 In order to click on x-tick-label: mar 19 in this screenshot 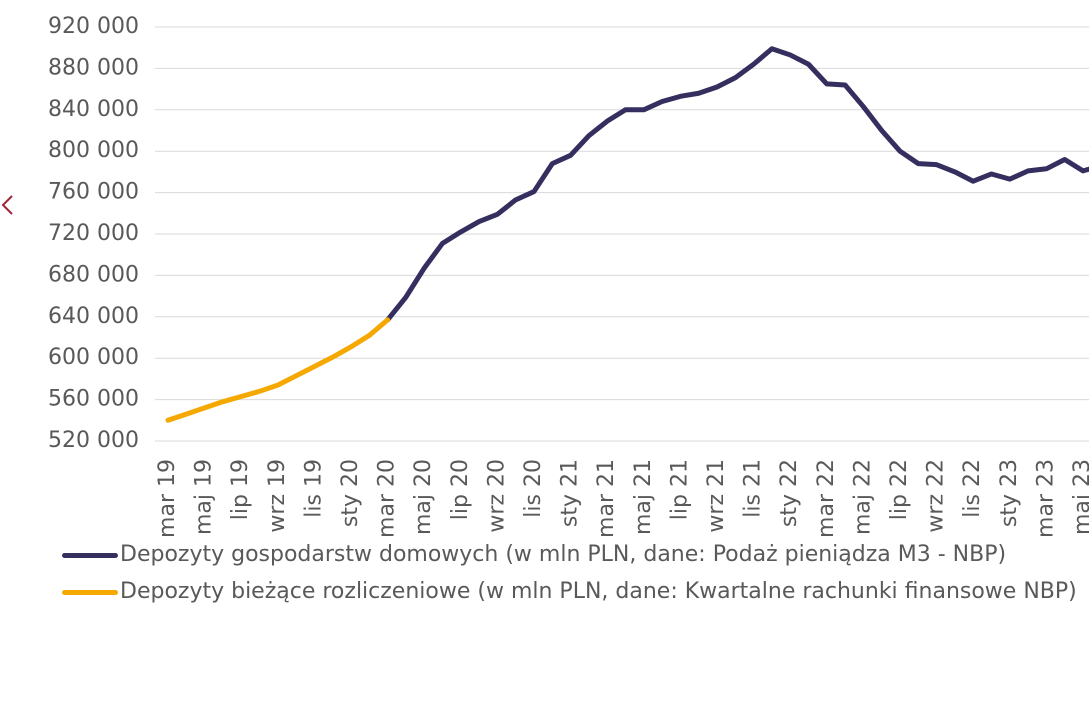, I will do `click(167, 498)`.